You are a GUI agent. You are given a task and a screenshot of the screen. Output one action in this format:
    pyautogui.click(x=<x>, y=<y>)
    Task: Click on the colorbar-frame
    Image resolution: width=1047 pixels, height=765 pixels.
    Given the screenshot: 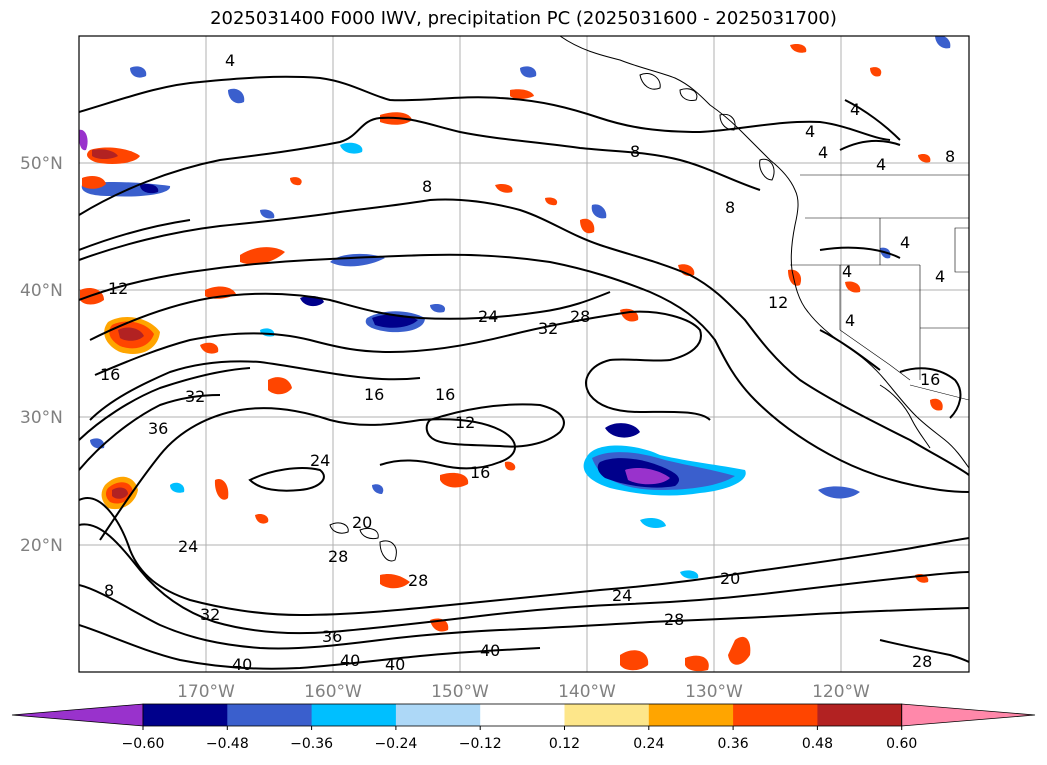 What is the action you would take?
    pyautogui.click(x=522, y=715)
    